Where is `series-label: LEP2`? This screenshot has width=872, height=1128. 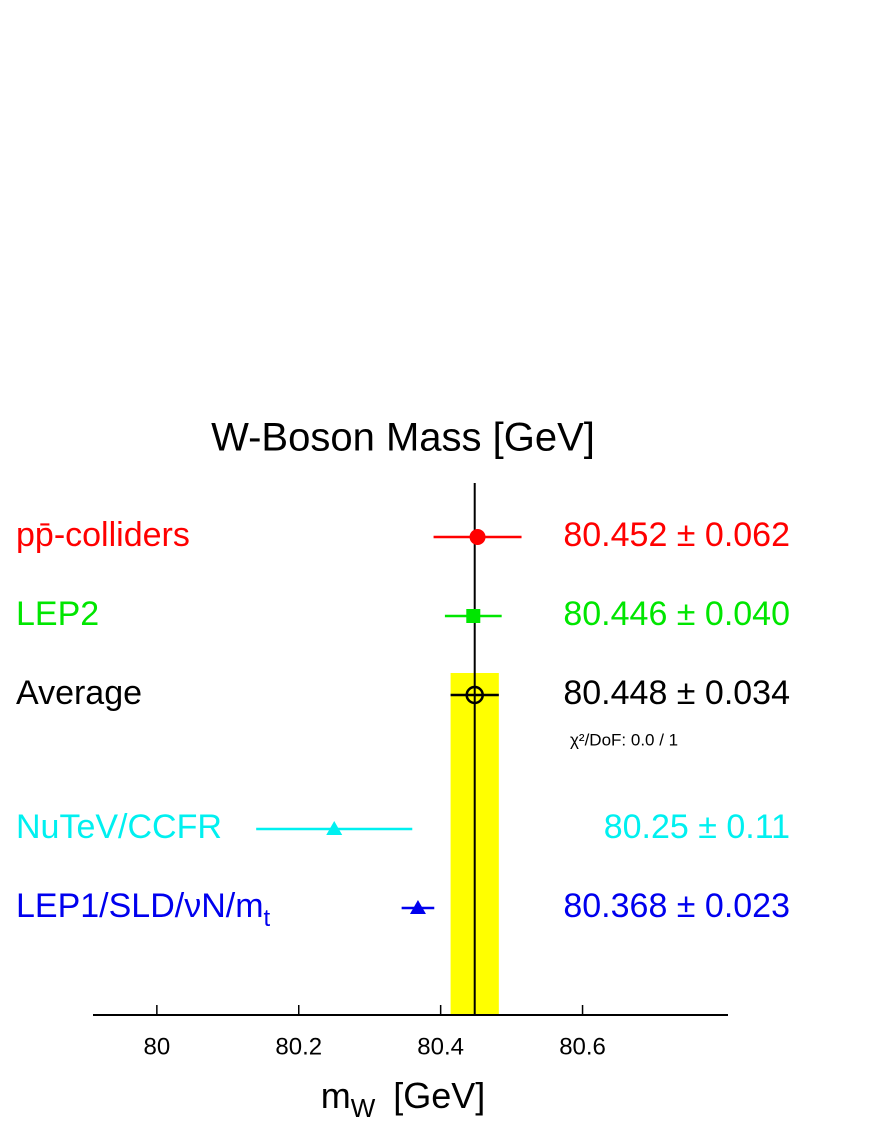 series-label: LEP2 is located at coordinates (57, 614).